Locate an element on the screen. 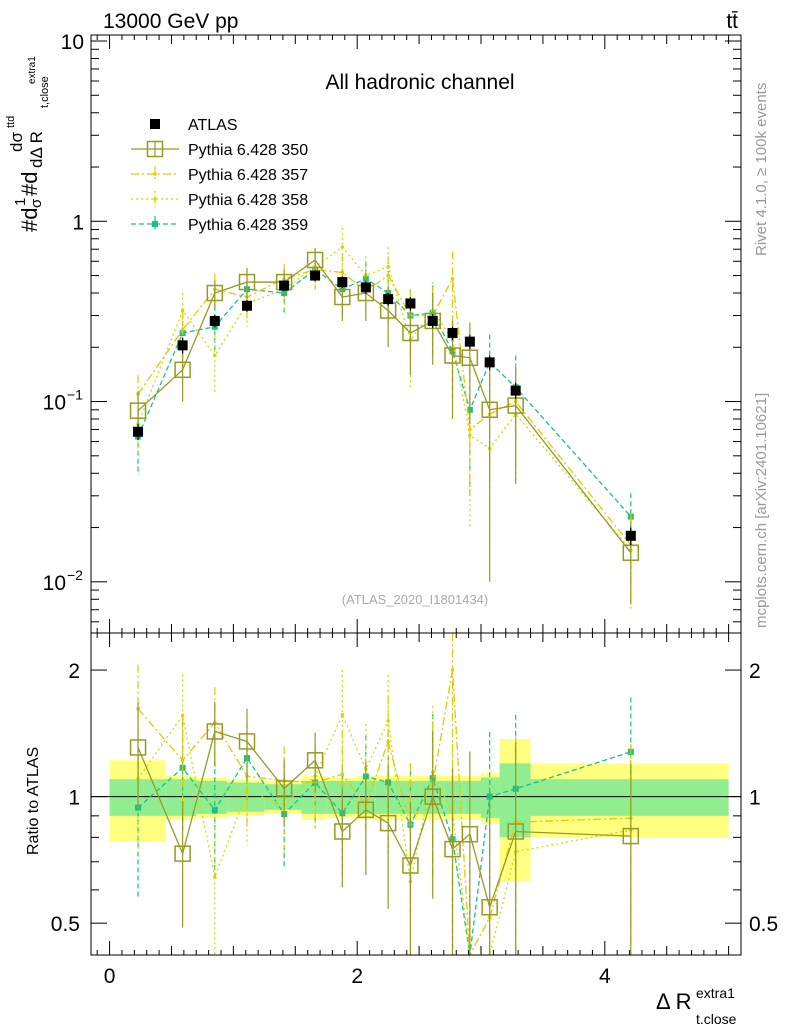 This screenshot has width=786, height=1024. y-tick-label-base-1: 10 is located at coordinates (54, 403).